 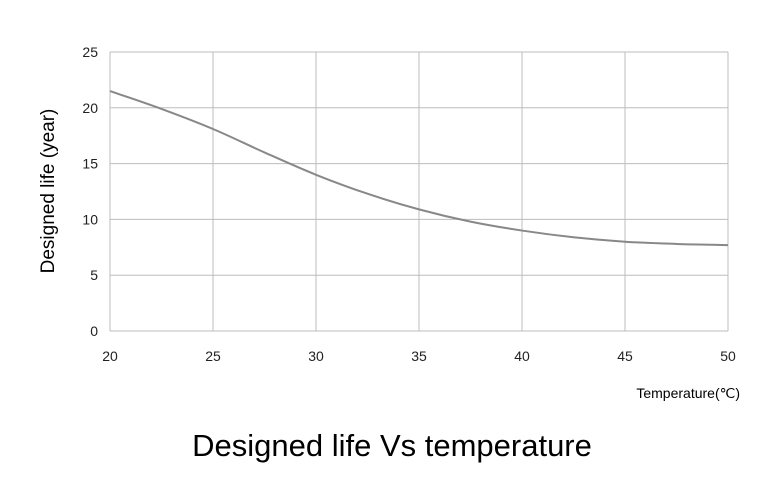 I want to click on y-tick-label: 15, so click(x=90, y=164).